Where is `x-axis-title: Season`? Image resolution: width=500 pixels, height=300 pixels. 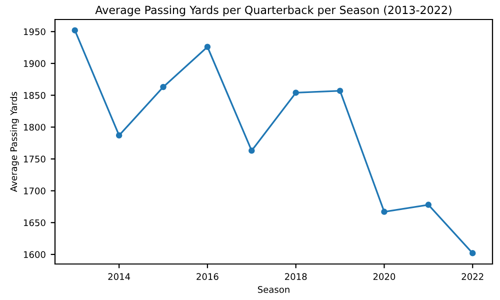 x-axis-title: Season is located at coordinates (274, 289).